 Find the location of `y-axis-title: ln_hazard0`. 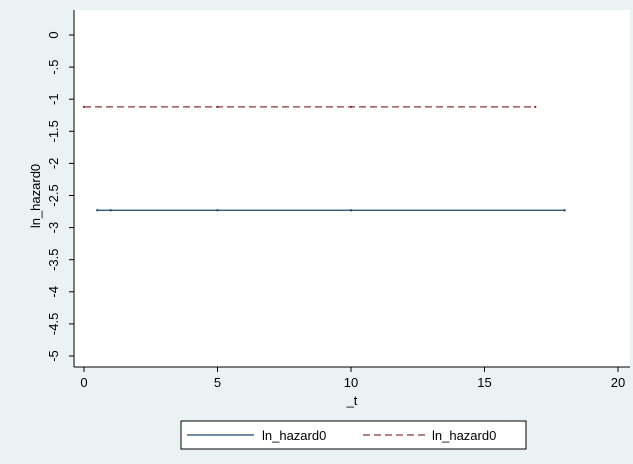

y-axis-title: ln_hazard0 is located at coordinates (35, 196).